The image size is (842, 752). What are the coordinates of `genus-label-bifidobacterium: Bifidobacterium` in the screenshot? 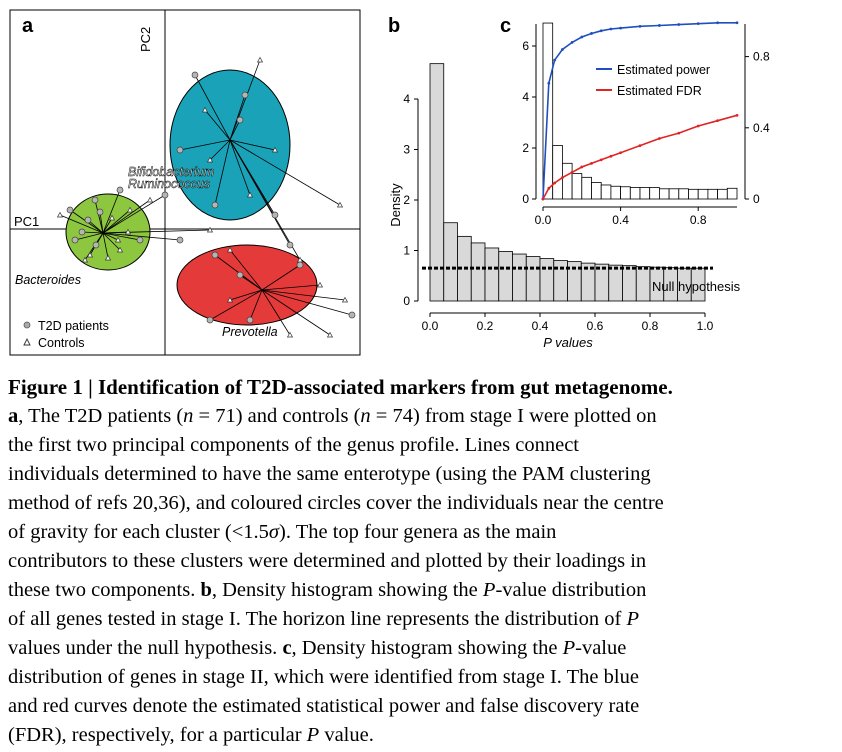 It's located at (171, 172).